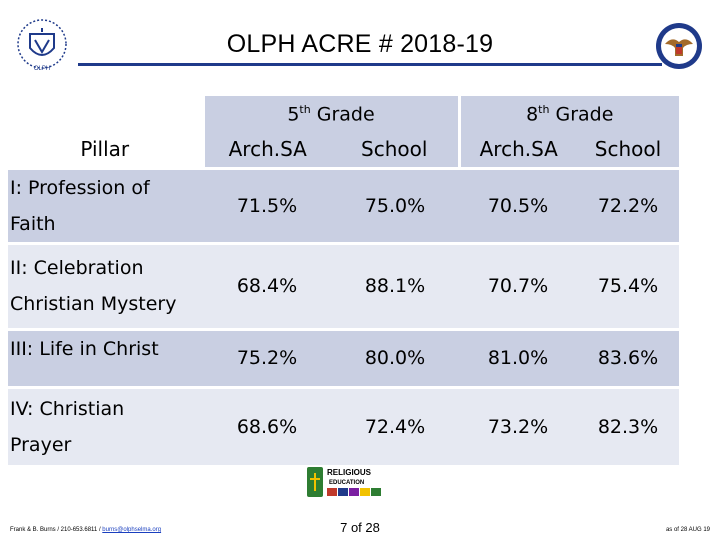  What do you see at coordinates (267, 285) in the screenshot?
I see `value-cell: 68.4%` at bounding box center [267, 285].